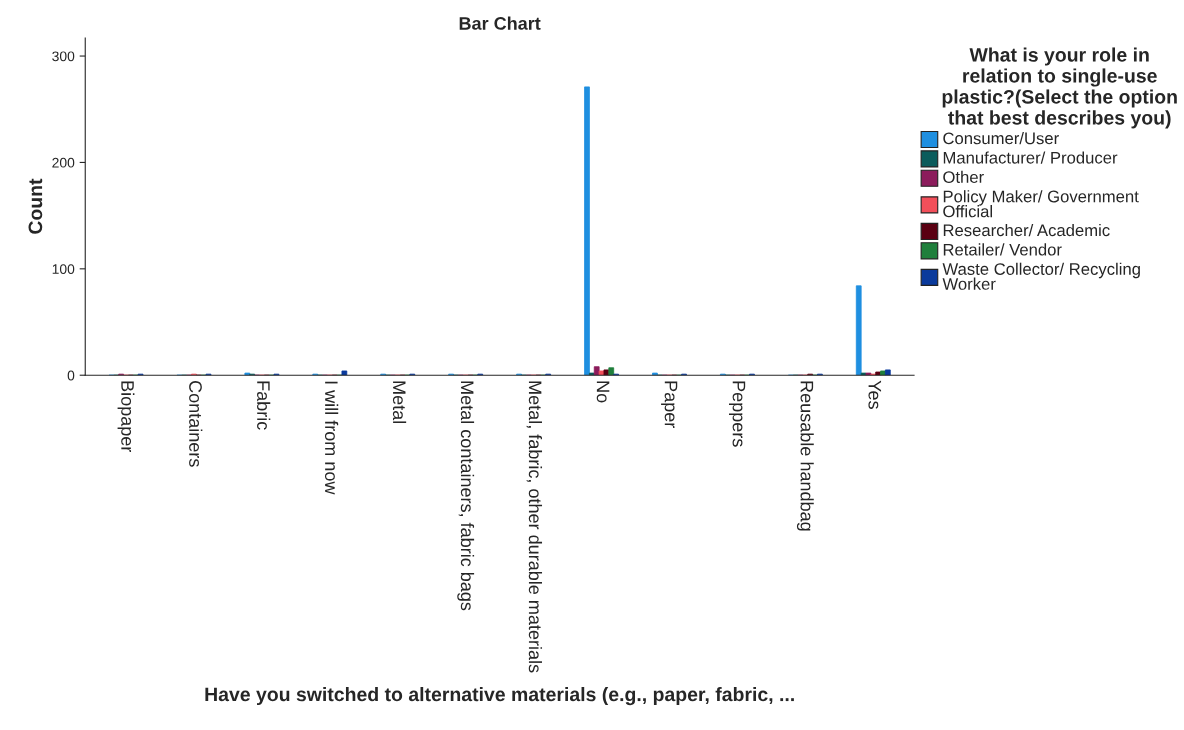  What do you see at coordinates (875, 394) in the screenshot?
I see `x-tick-label: Yes` at bounding box center [875, 394].